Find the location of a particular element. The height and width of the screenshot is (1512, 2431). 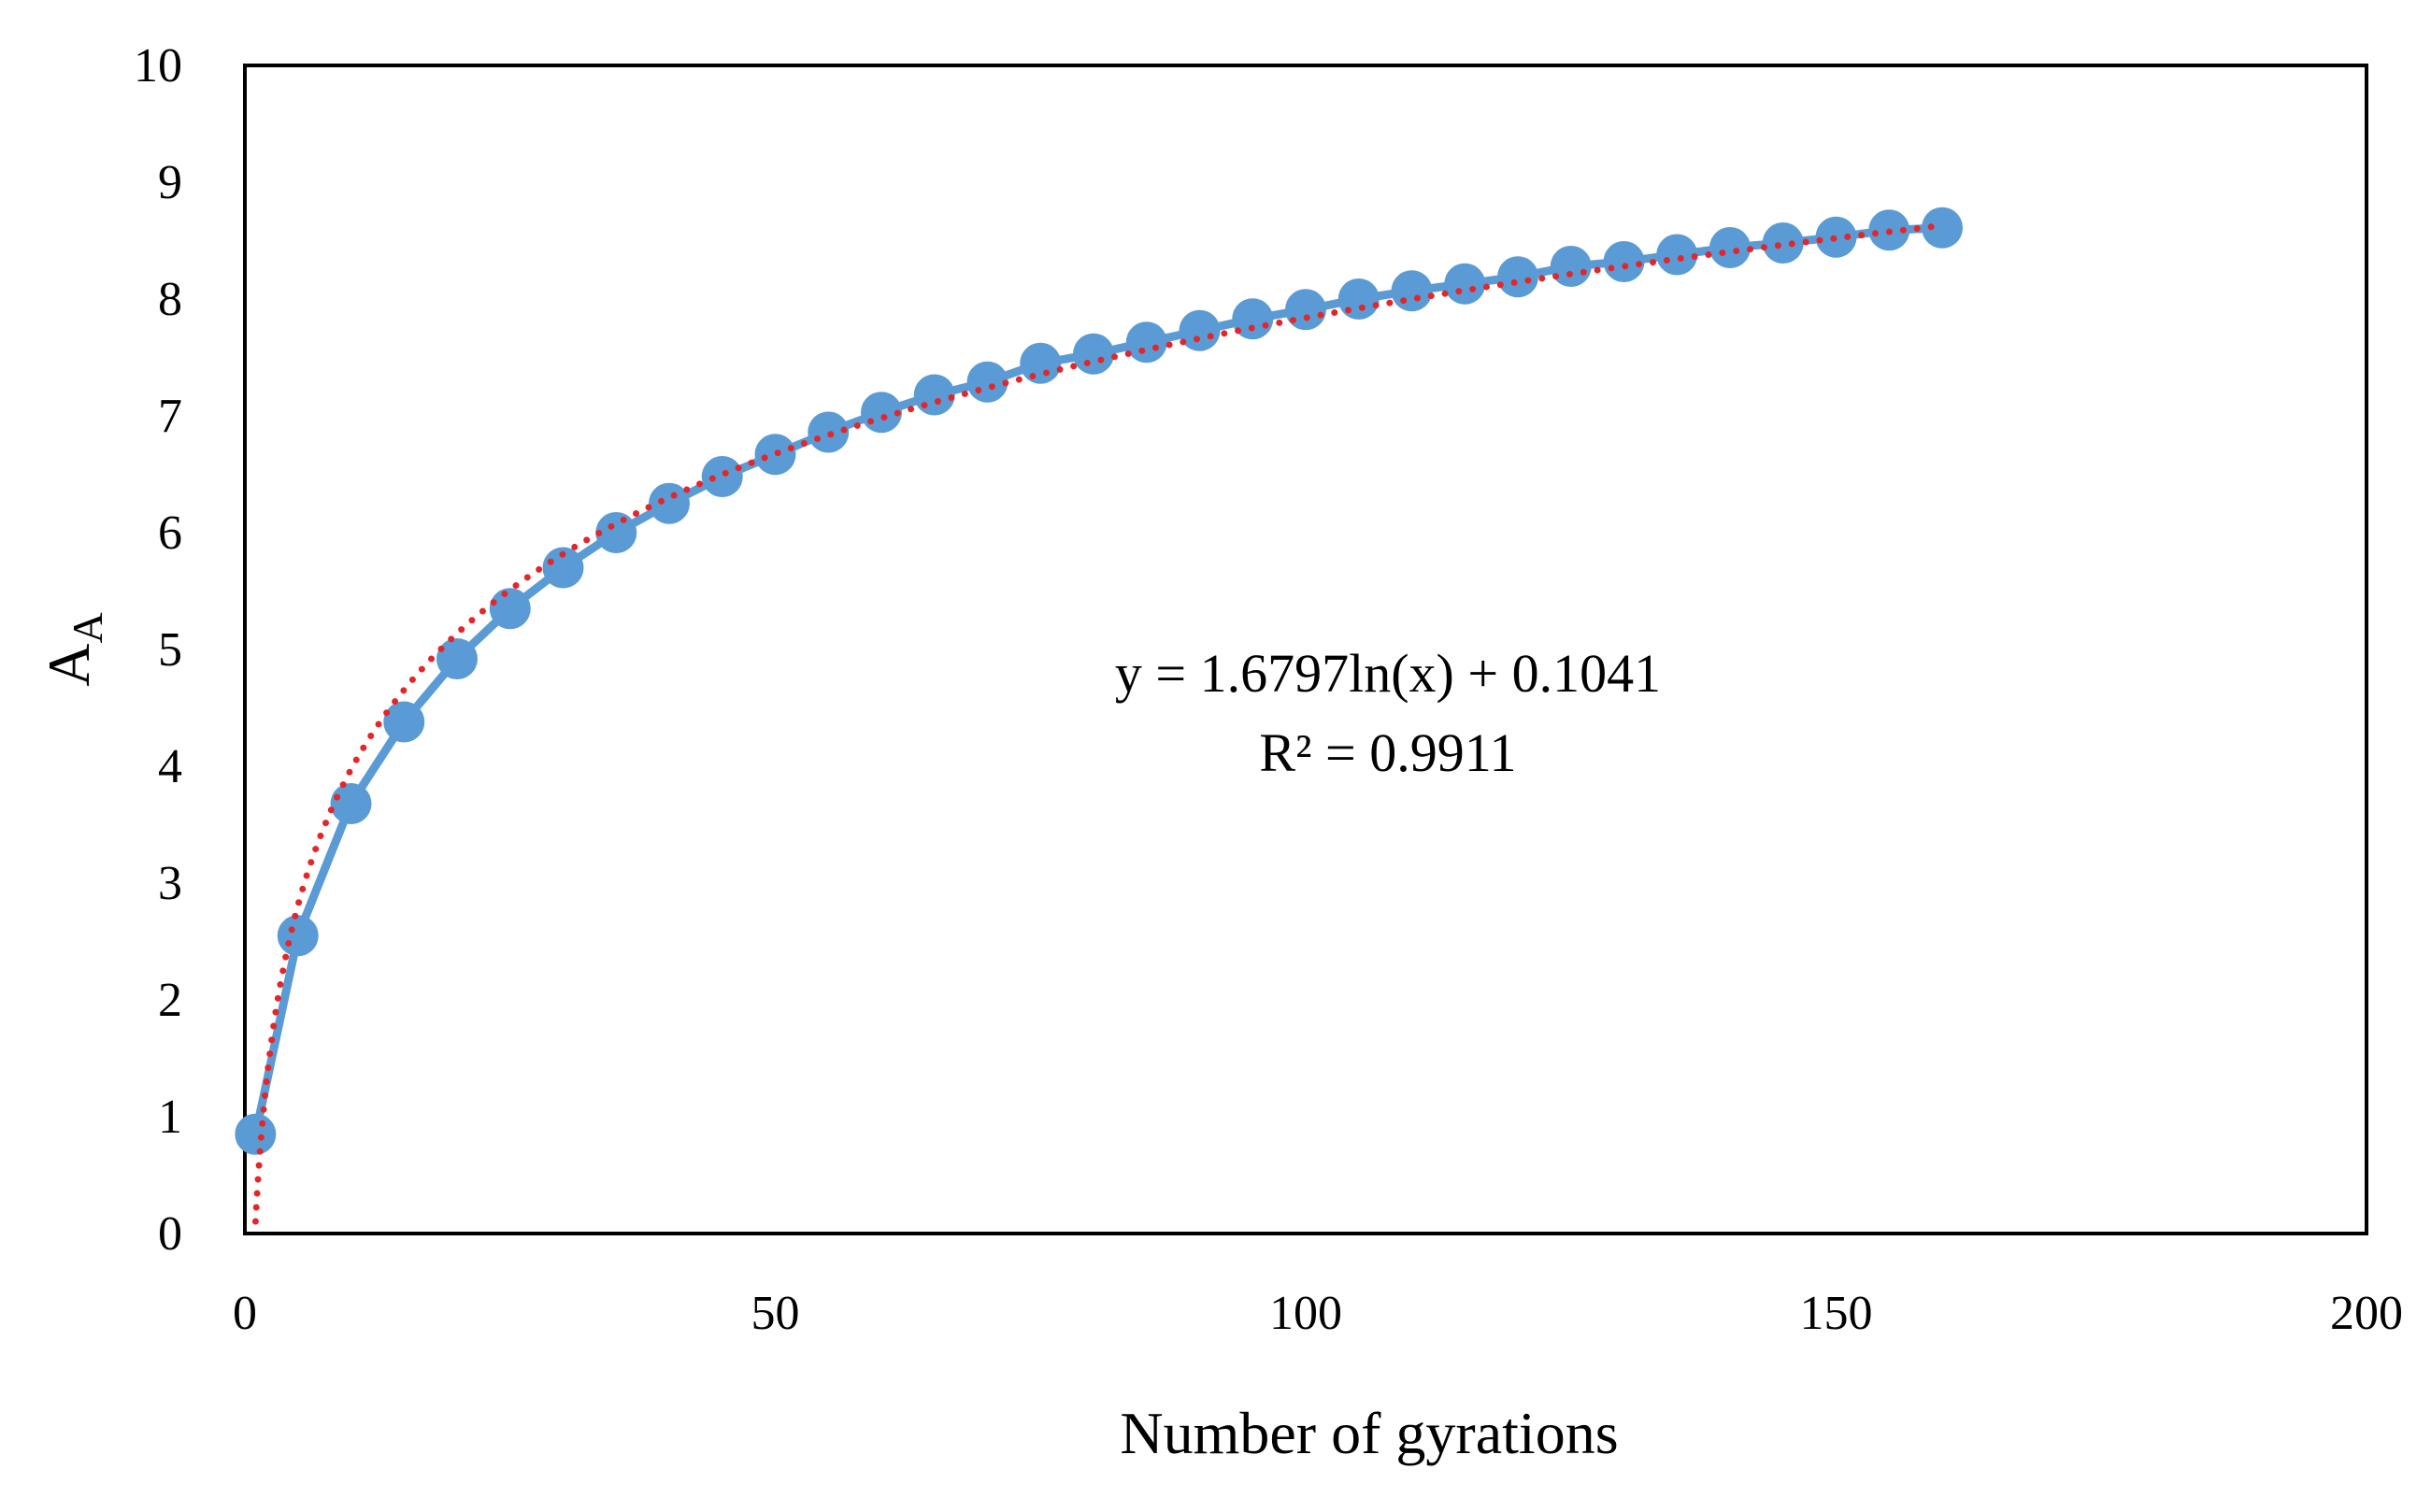

trendline-r-squared: R² = 0.9911 is located at coordinates (1387, 752).